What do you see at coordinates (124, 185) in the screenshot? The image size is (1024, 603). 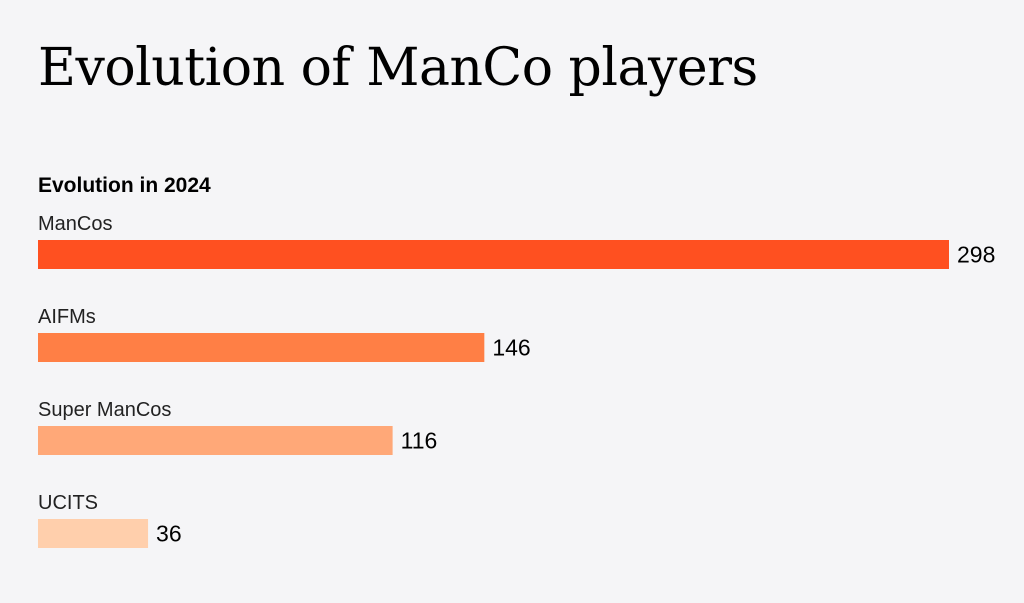 I see `chart-subtitle: Evolution in 2024` at bounding box center [124, 185].